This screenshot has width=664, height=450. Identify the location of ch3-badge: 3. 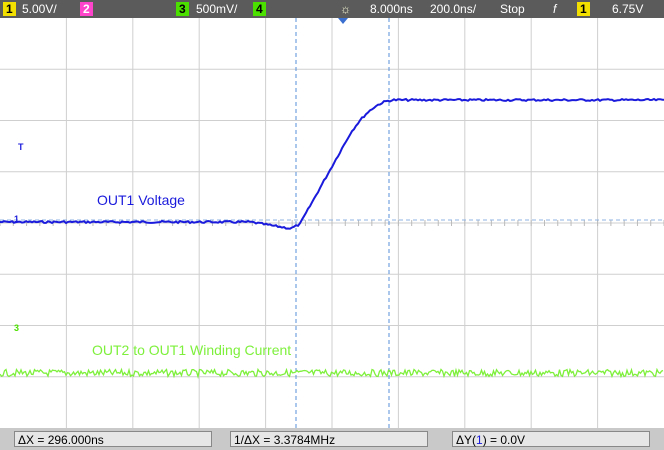
(182, 9).